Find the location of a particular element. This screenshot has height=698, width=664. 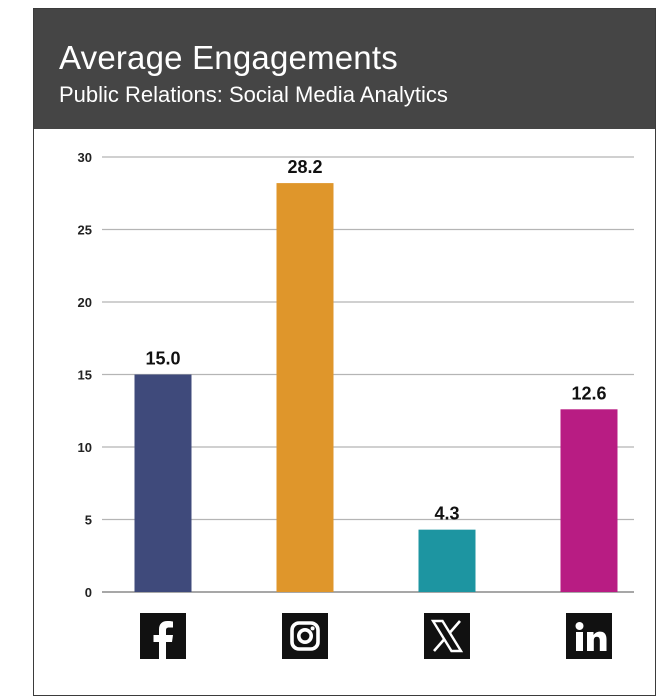

facebook-icon is located at coordinates (163, 636).